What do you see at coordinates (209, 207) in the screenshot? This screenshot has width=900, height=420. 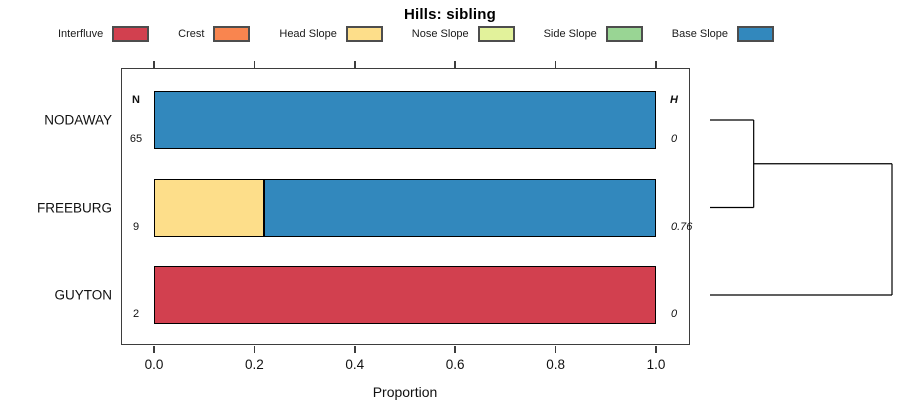 I see `bar-segment-freeburg-head-slope` at bounding box center [209, 207].